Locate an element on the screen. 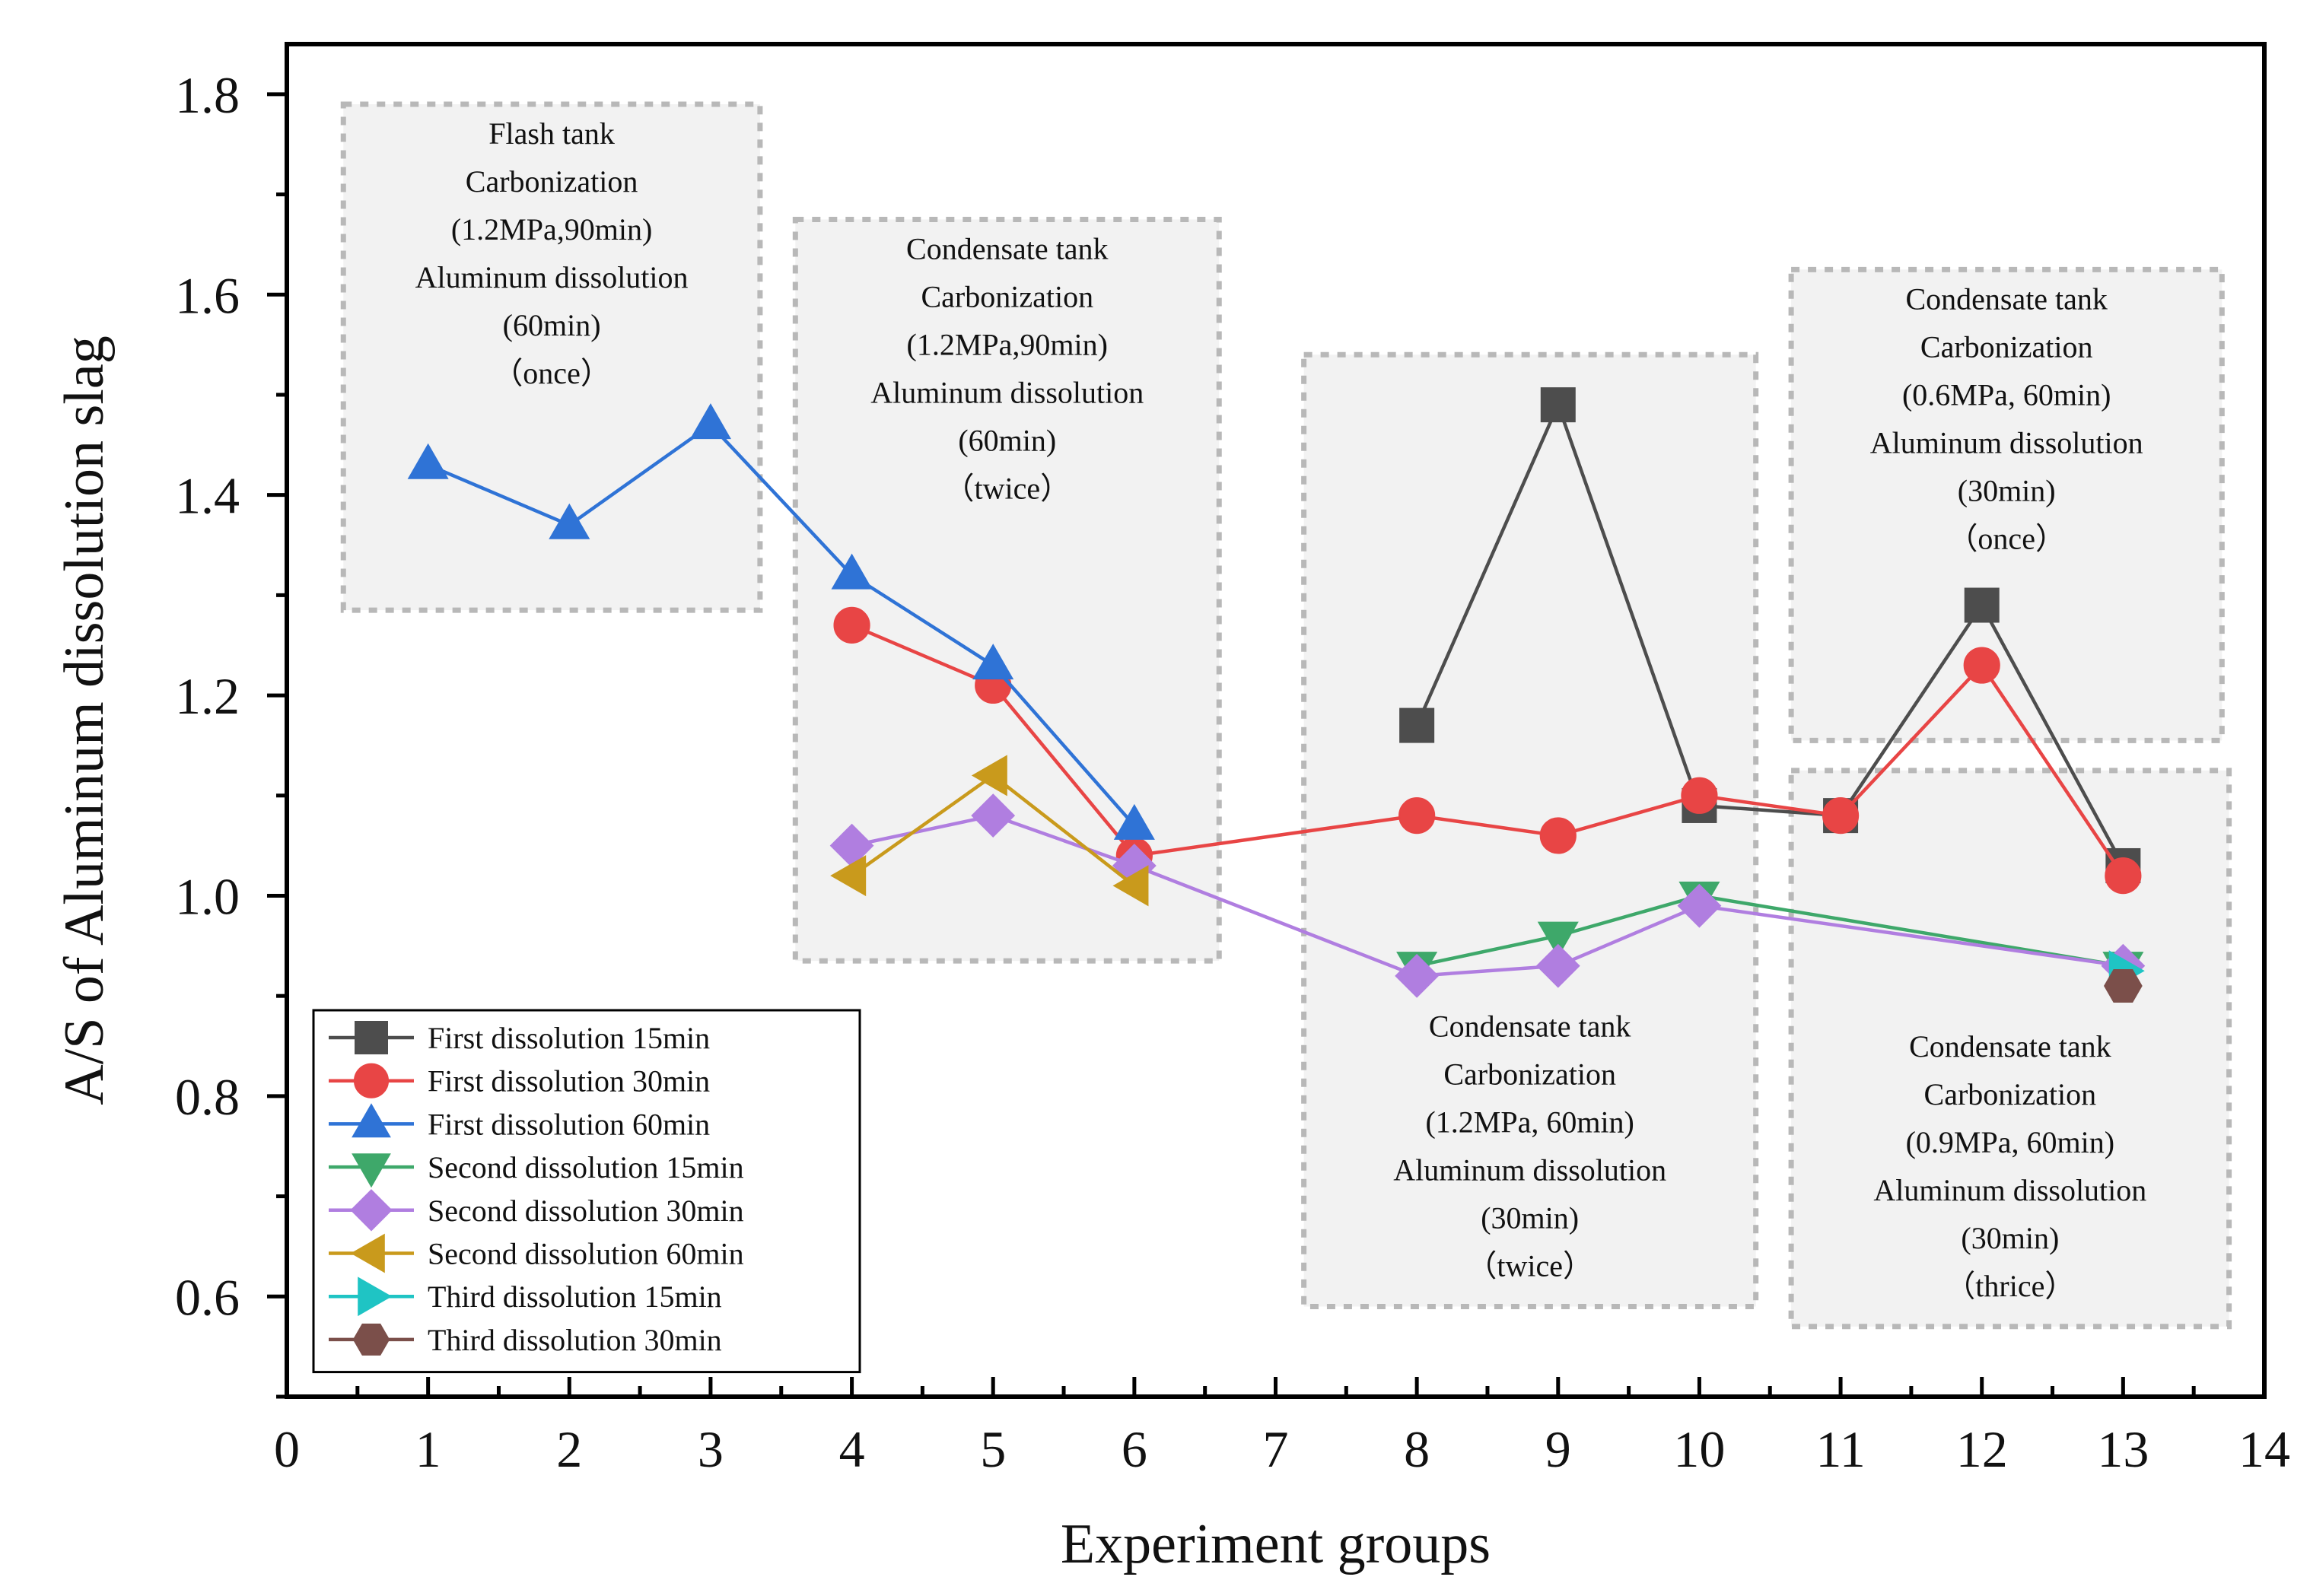 The image size is (2310, 1596). condensate-twice-box-line: (1.2MPa,90min) is located at coordinates (1007, 344).